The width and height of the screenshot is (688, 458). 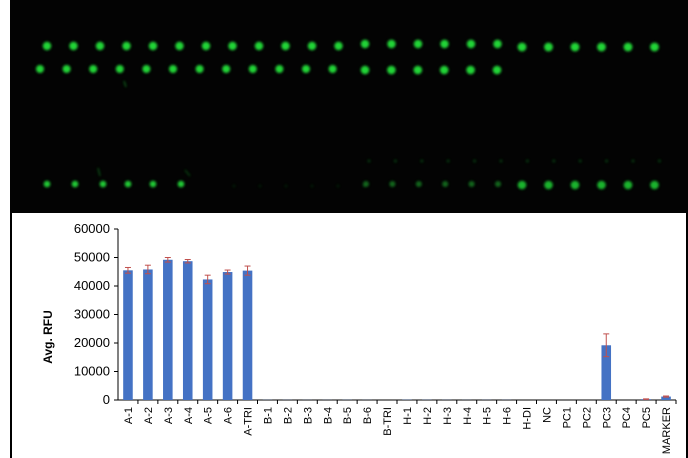 I want to click on x-tick-label: A-6, so click(x=229, y=415).